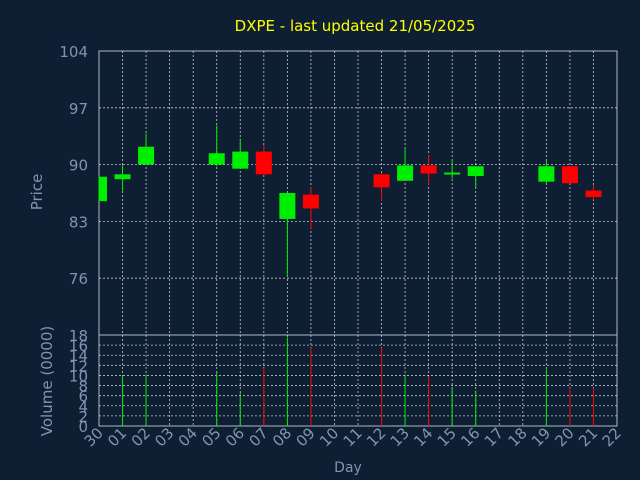  Describe the element at coordinates (588, 437) in the screenshot. I see `x-tick-label: 21` at that location.